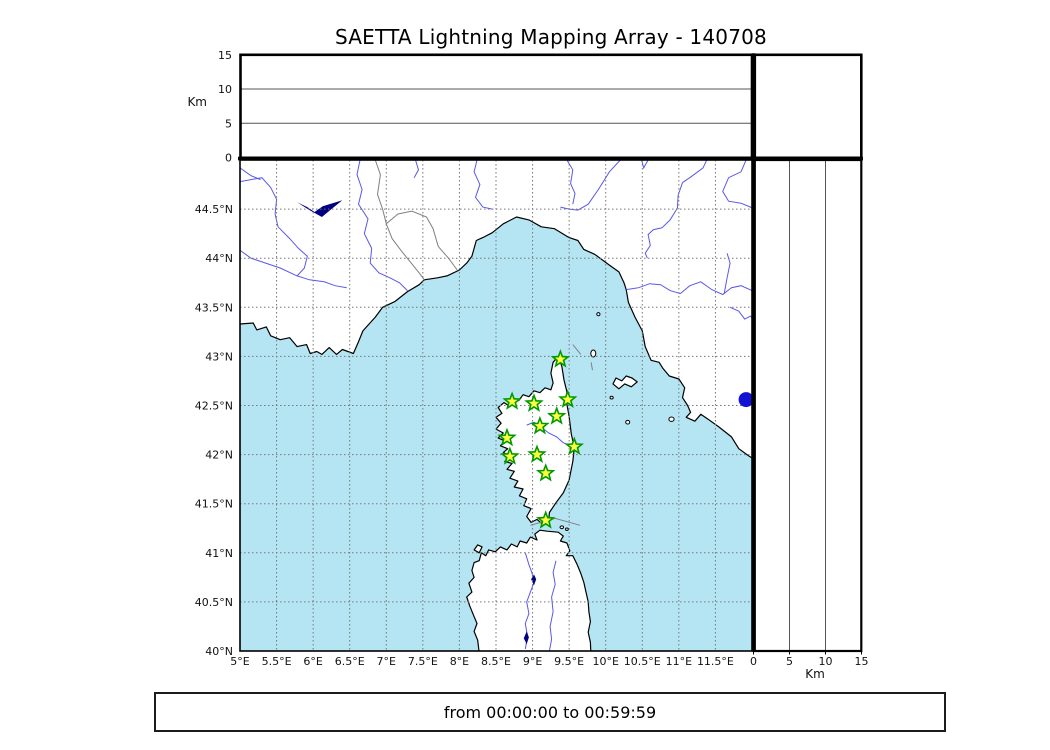  I want to click on time-range-box: from 00:00:00 to 00:59:59, so click(550, 712).